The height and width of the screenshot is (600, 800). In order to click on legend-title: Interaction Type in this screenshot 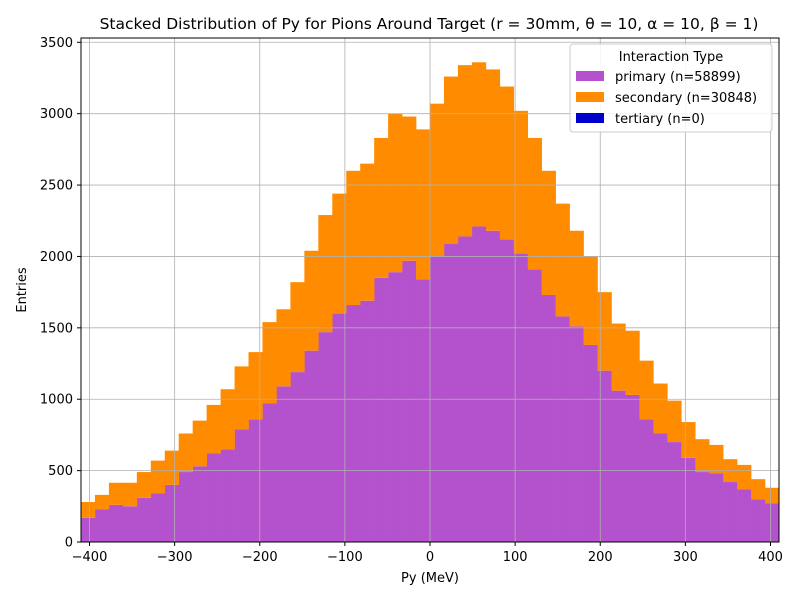, I will do `click(671, 57)`.